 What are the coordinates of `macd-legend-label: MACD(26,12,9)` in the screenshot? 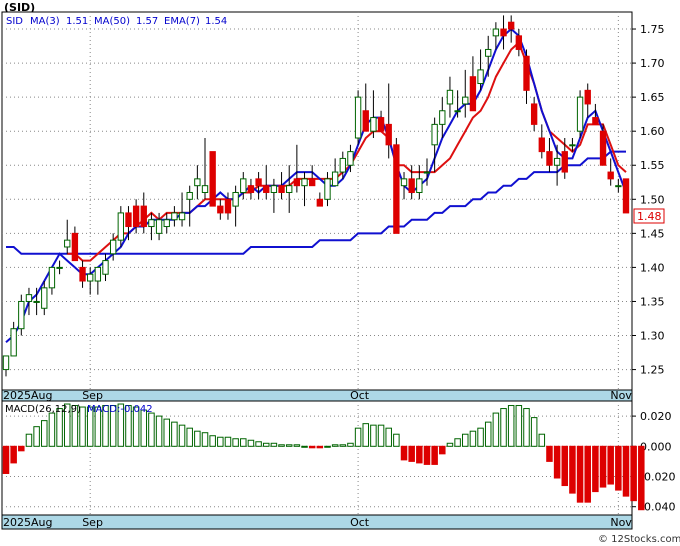 It's located at (43, 409).